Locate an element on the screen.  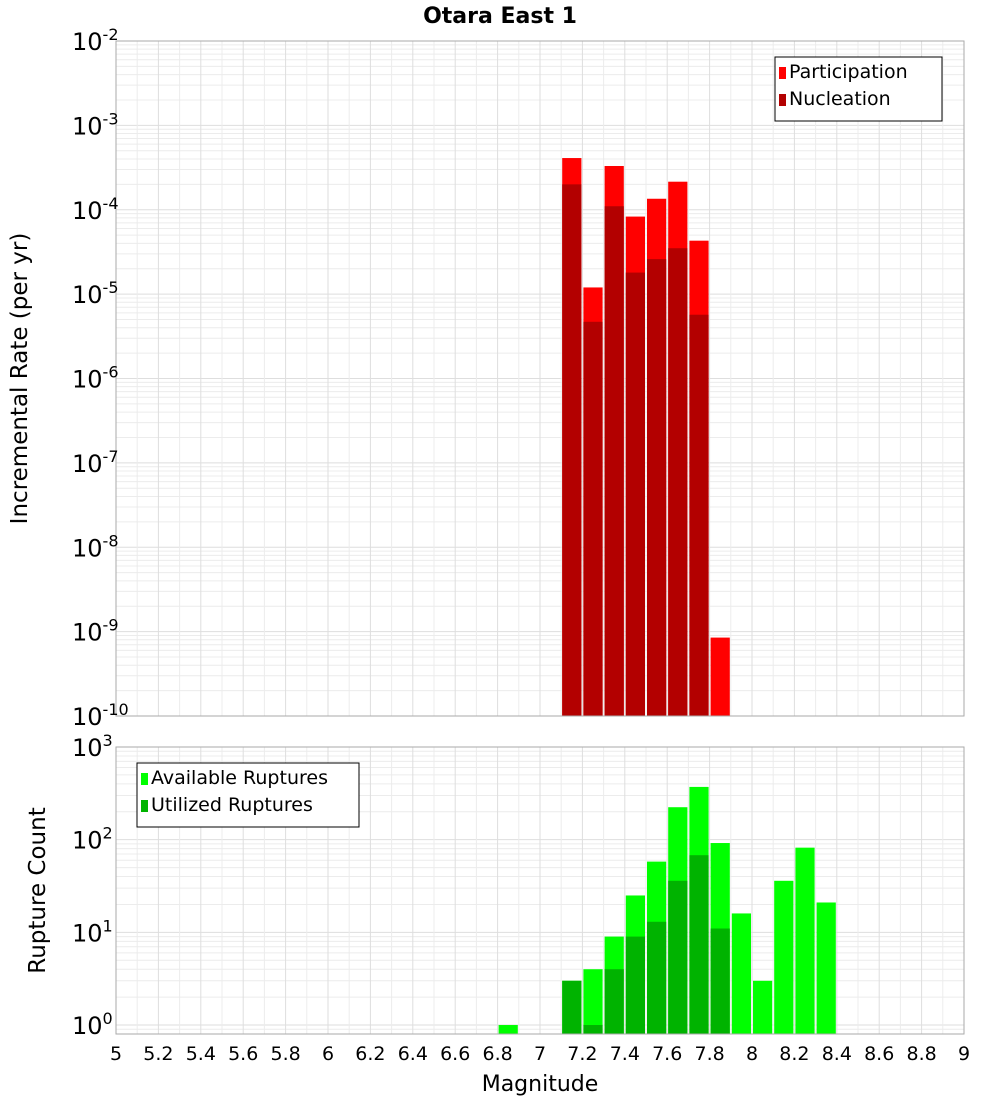
y-tick-label: 10⁻⁴ is located at coordinates (95, 209).